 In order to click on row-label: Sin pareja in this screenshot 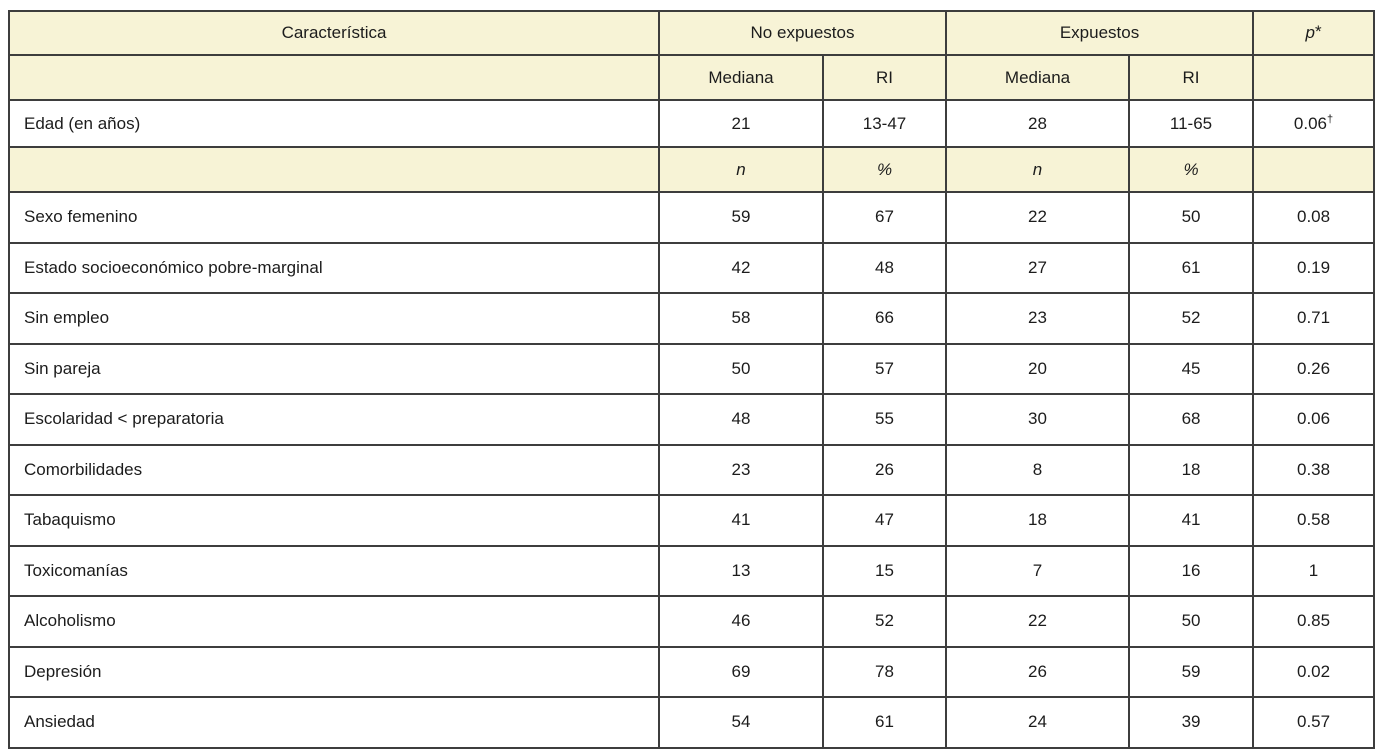, I will do `click(334, 368)`.